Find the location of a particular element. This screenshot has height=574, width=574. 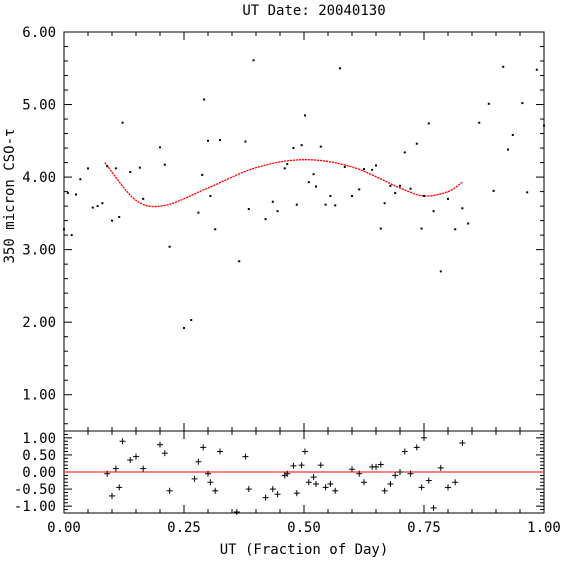

residual-y-tick-label: 0.50 is located at coordinates (39, 456).